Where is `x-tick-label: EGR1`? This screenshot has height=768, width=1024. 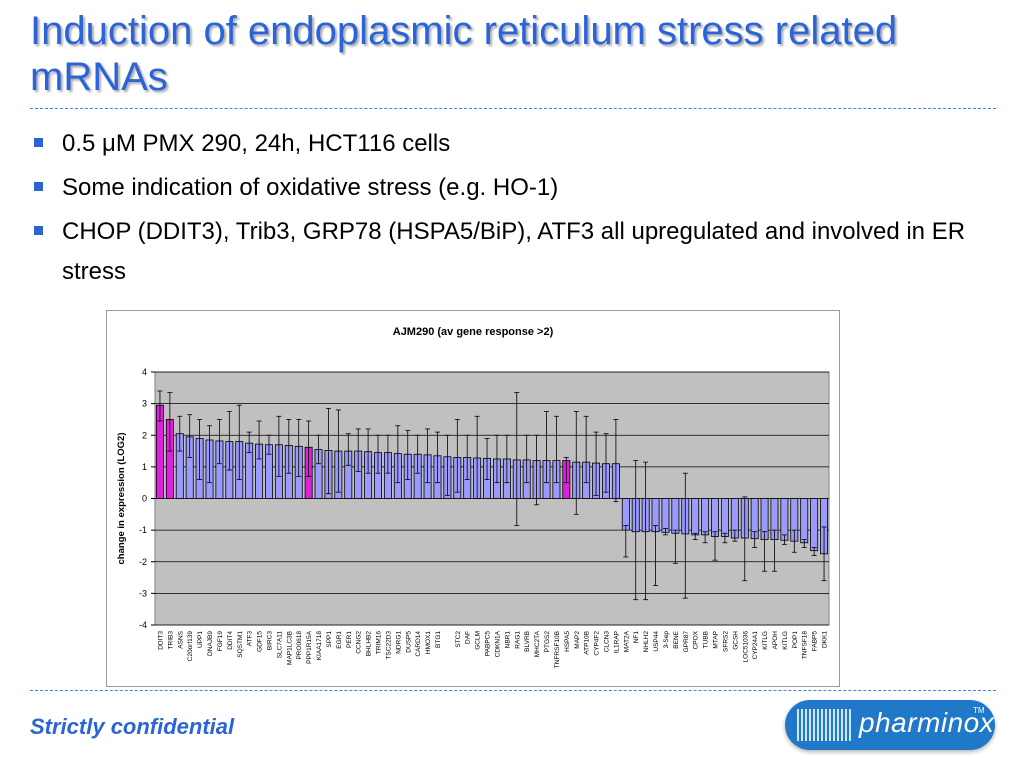
x-tick-label: EGR1 is located at coordinates (339, 640).